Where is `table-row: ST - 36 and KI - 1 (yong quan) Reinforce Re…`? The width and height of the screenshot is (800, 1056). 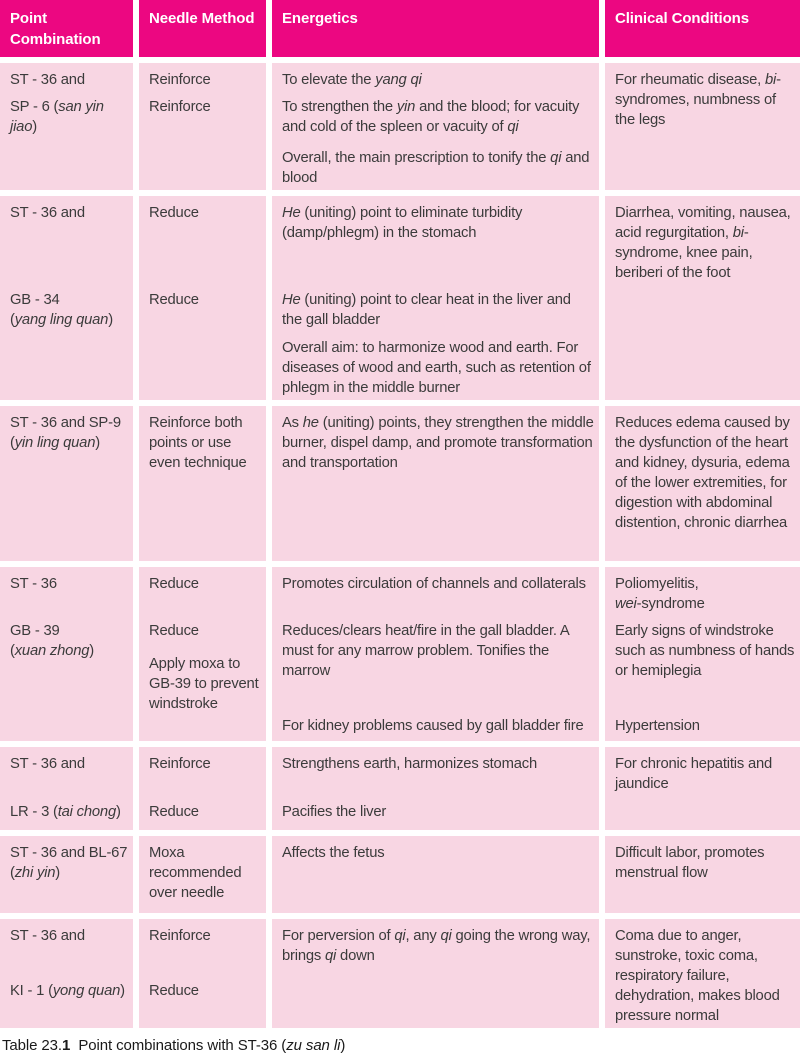 table-row: ST - 36 and KI - 1 (yong quan) Reinforce Re… is located at coordinates (400, 973).